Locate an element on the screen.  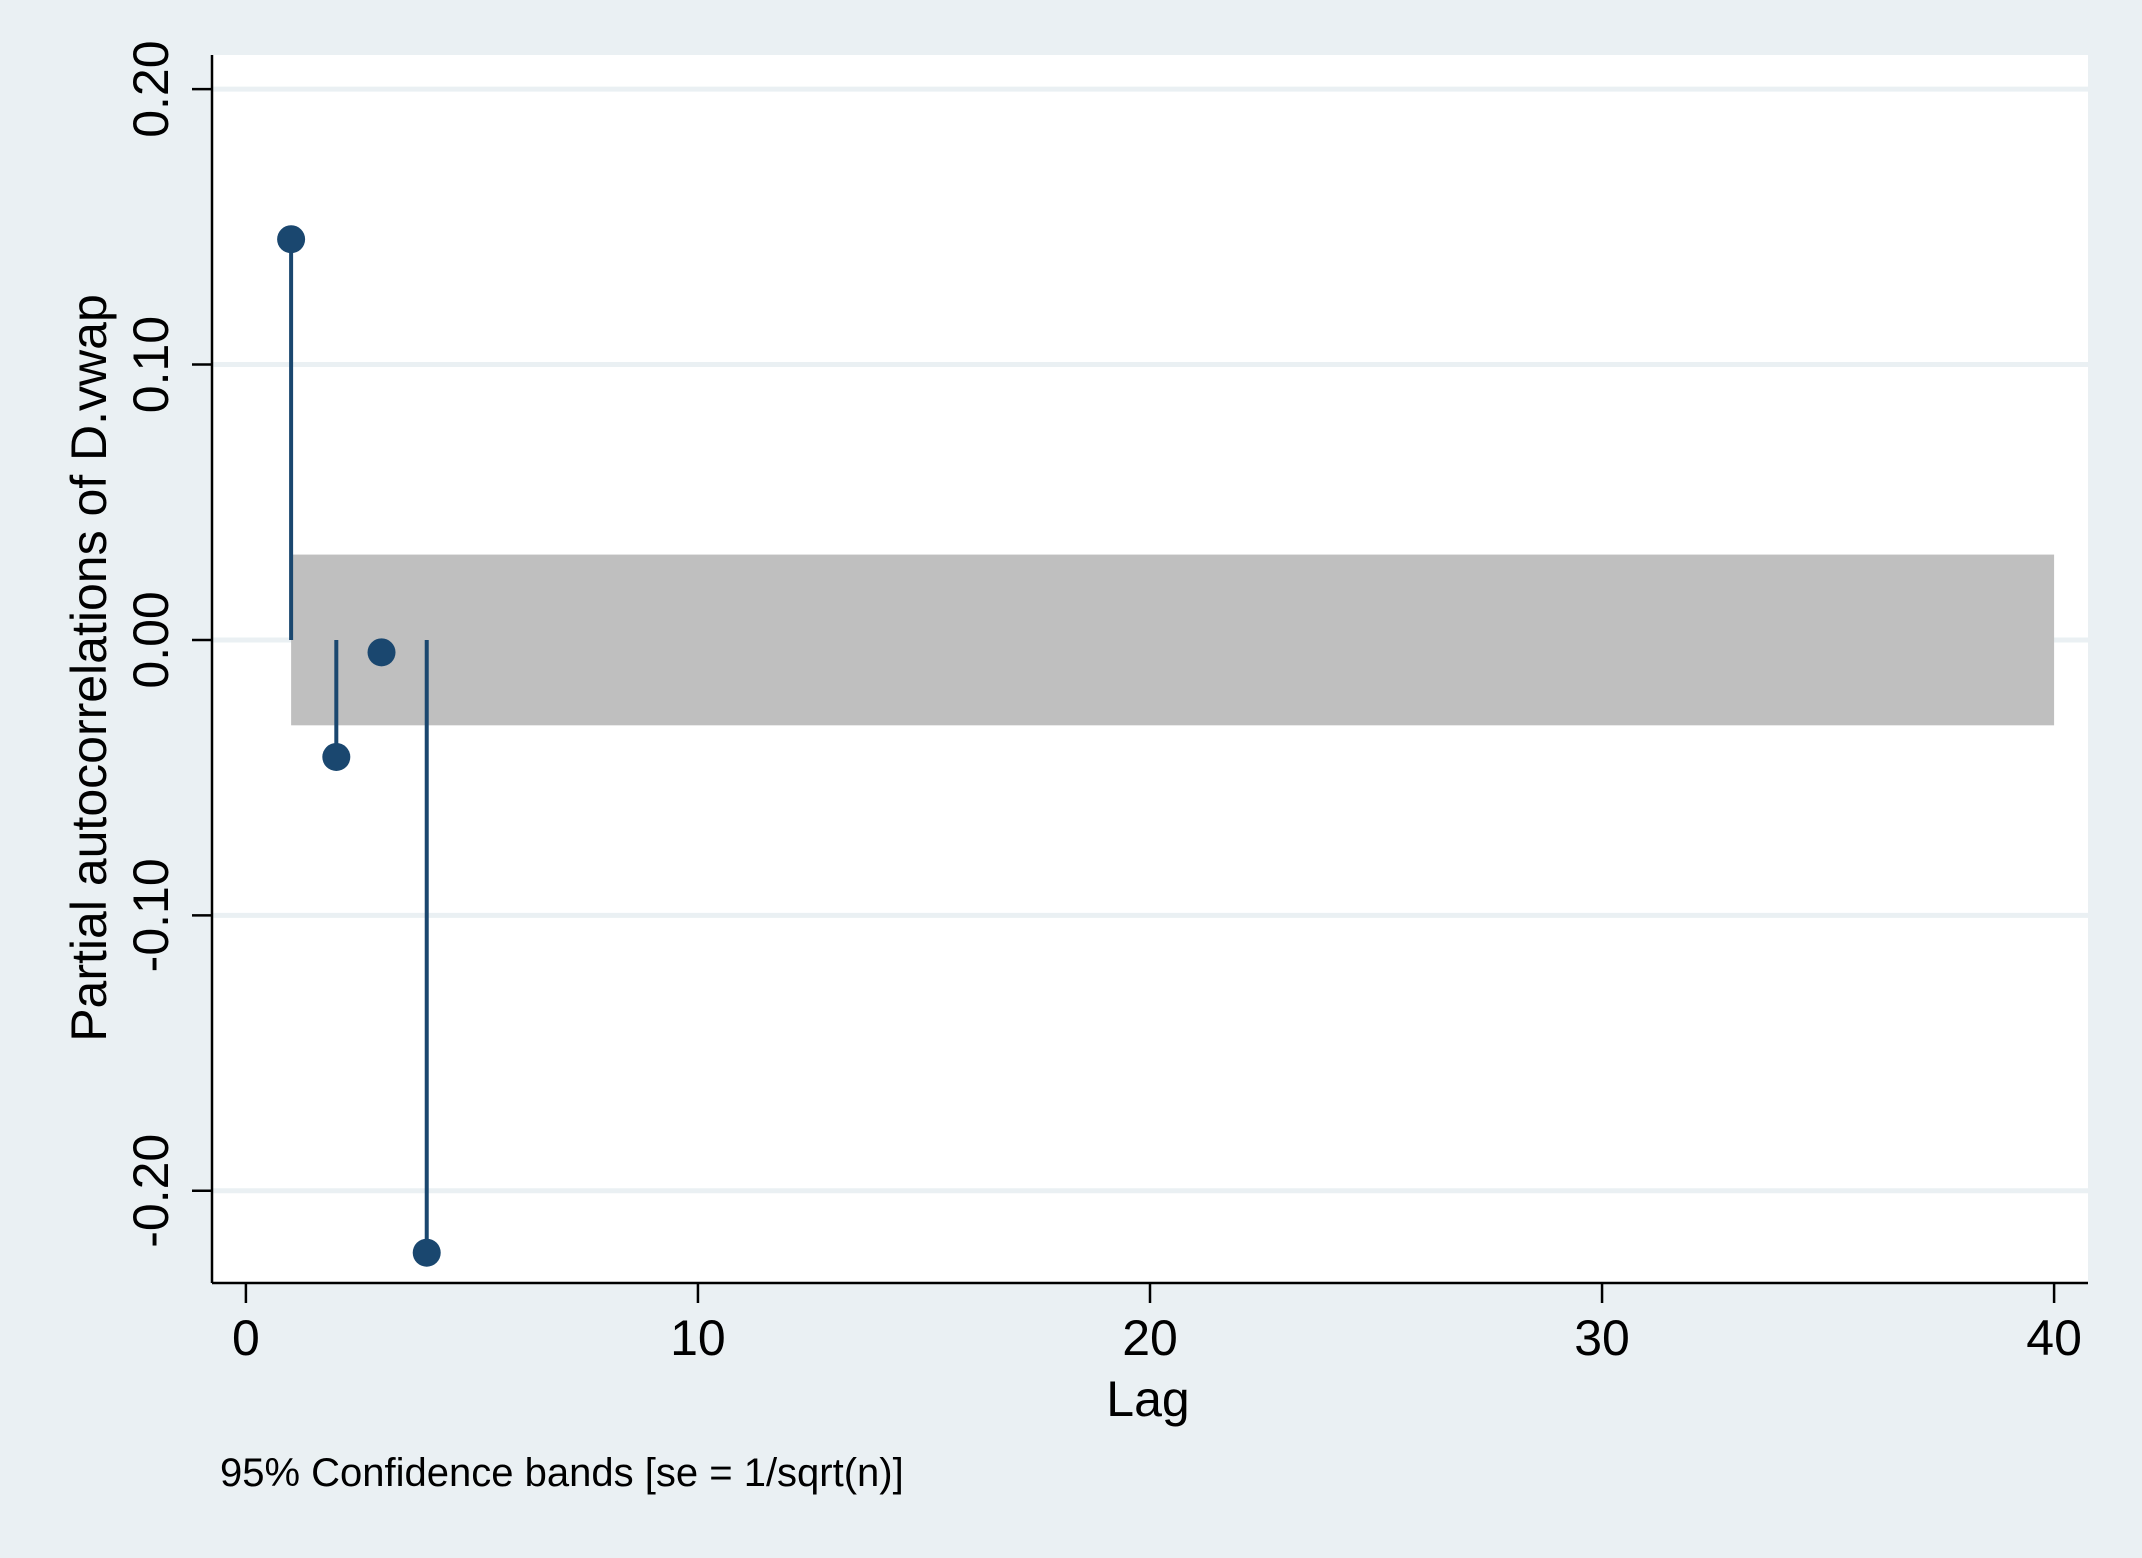
x-axis-label: Lag is located at coordinates (1147, 1399).